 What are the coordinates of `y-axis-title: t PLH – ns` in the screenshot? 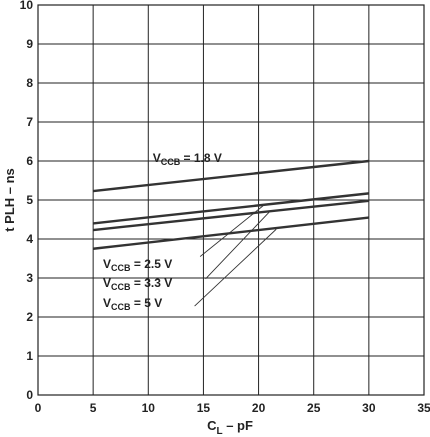 It's located at (9, 200).